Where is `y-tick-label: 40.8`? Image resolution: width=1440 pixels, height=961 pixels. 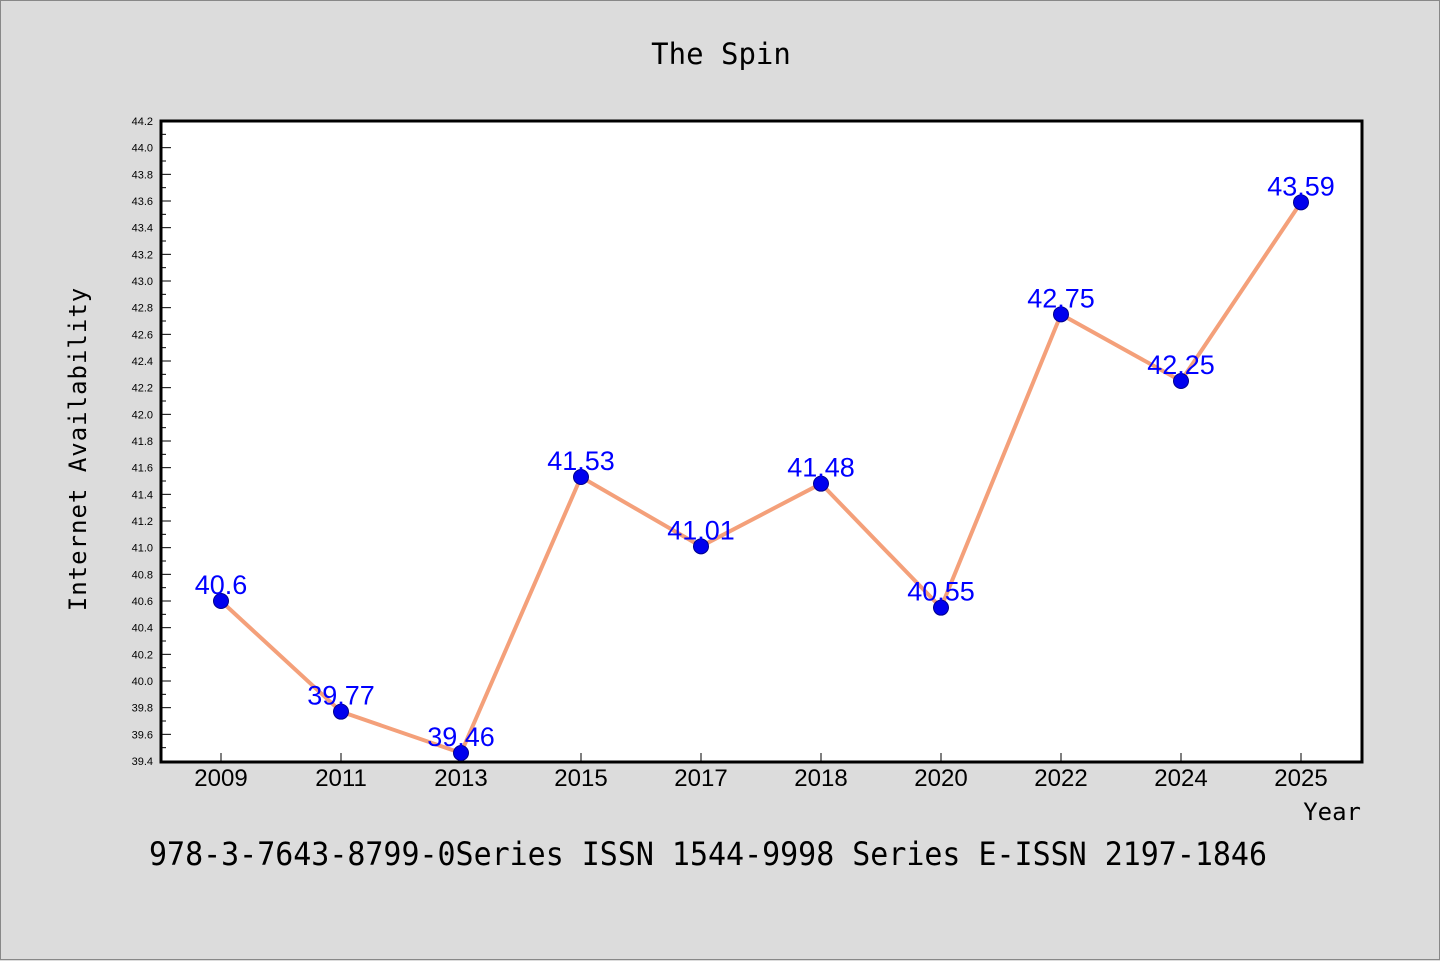 y-tick-label: 40.8 is located at coordinates (142, 575).